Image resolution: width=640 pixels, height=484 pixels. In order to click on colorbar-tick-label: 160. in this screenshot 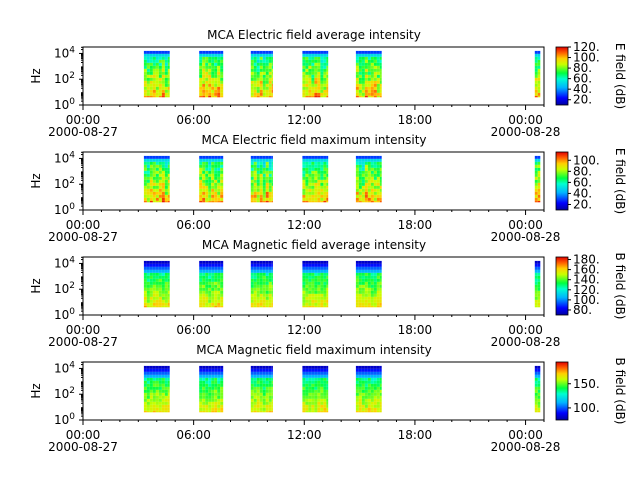, I will do `click(586, 270)`.